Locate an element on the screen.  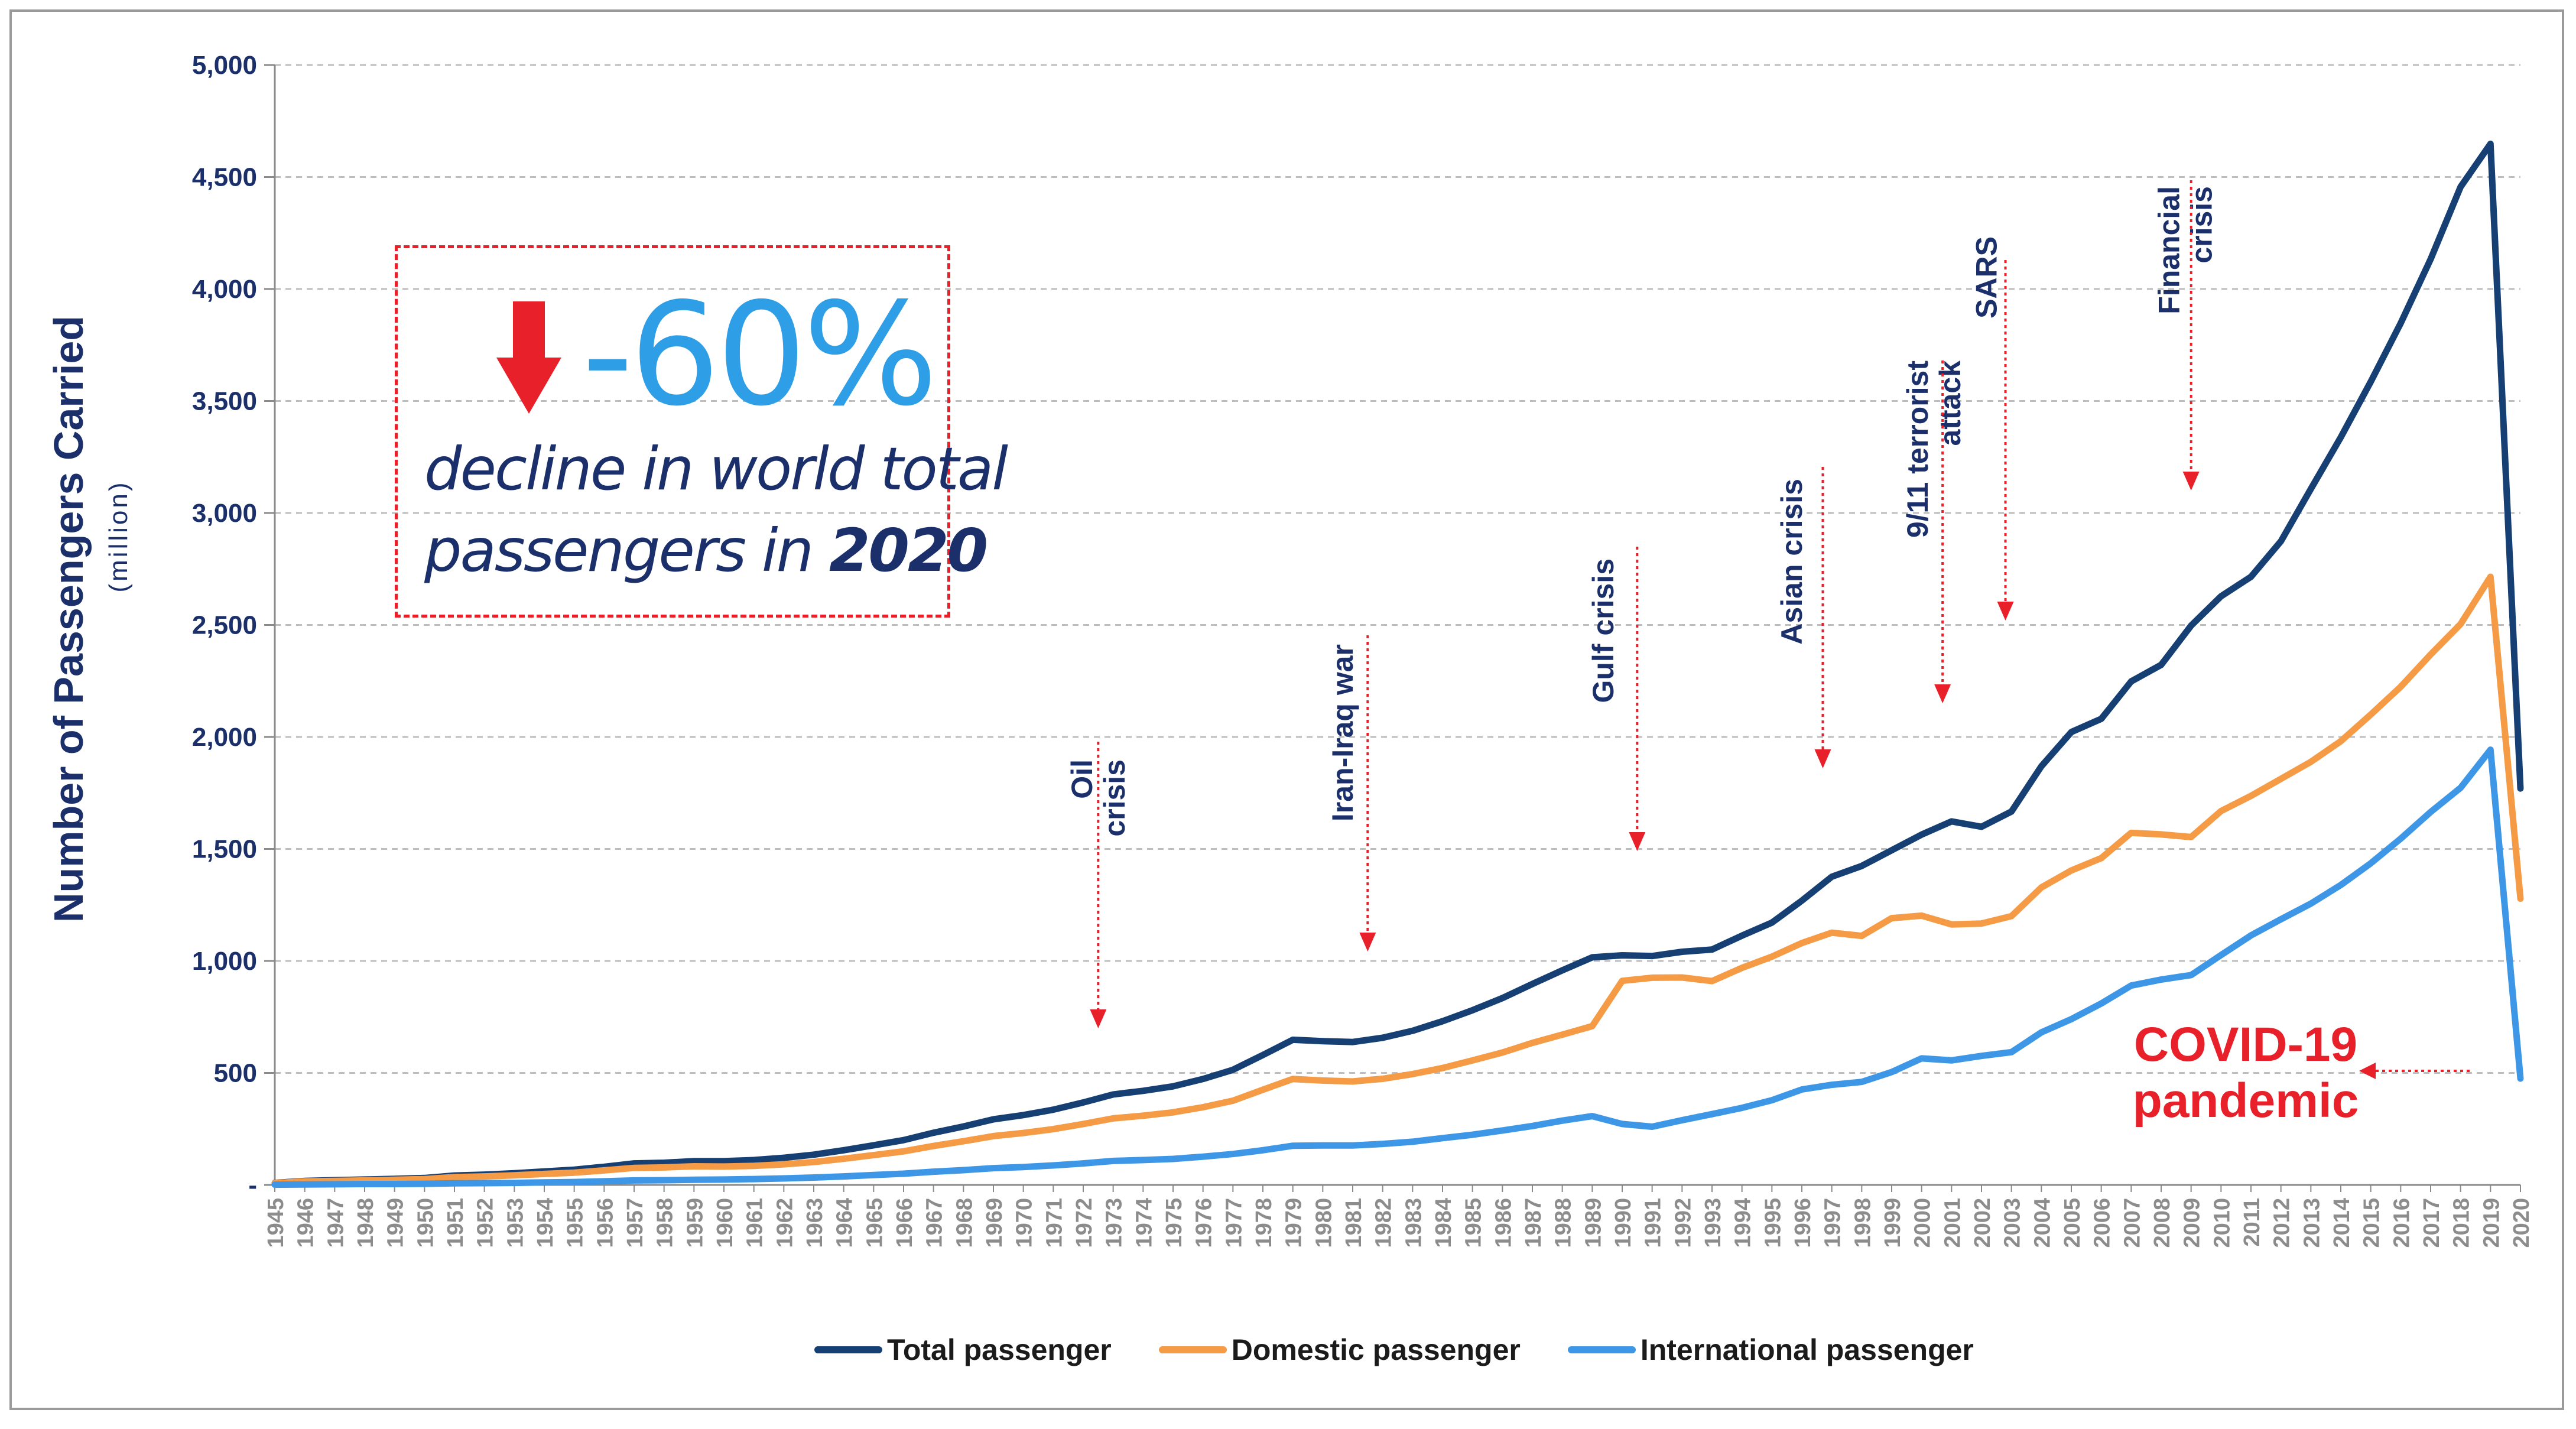
x-tick-label: 1963 is located at coordinates (815, 1223).